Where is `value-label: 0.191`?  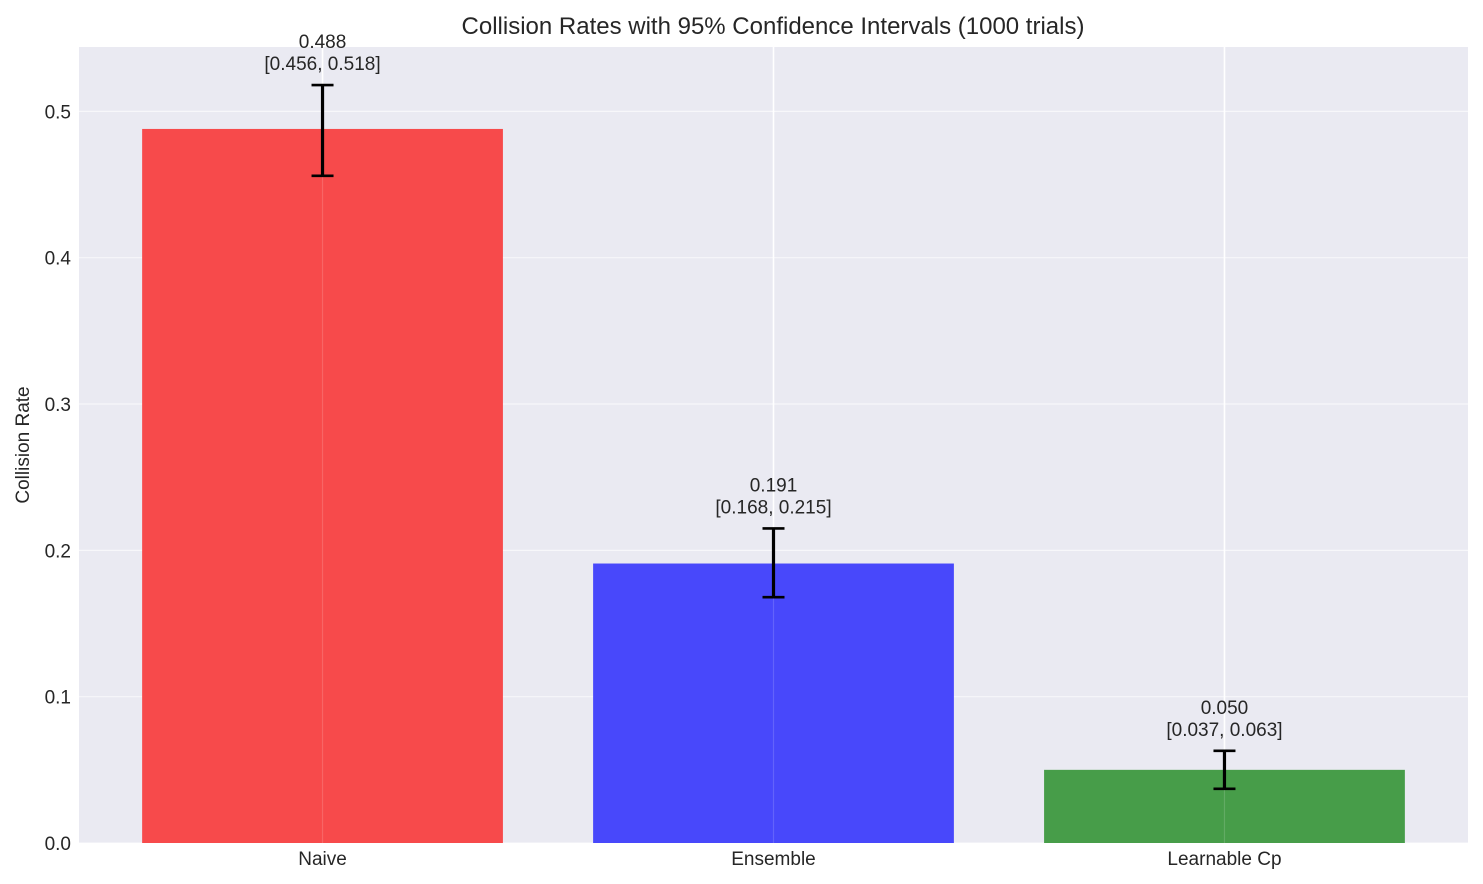
value-label: 0.191 is located at coordinates (774, 485).